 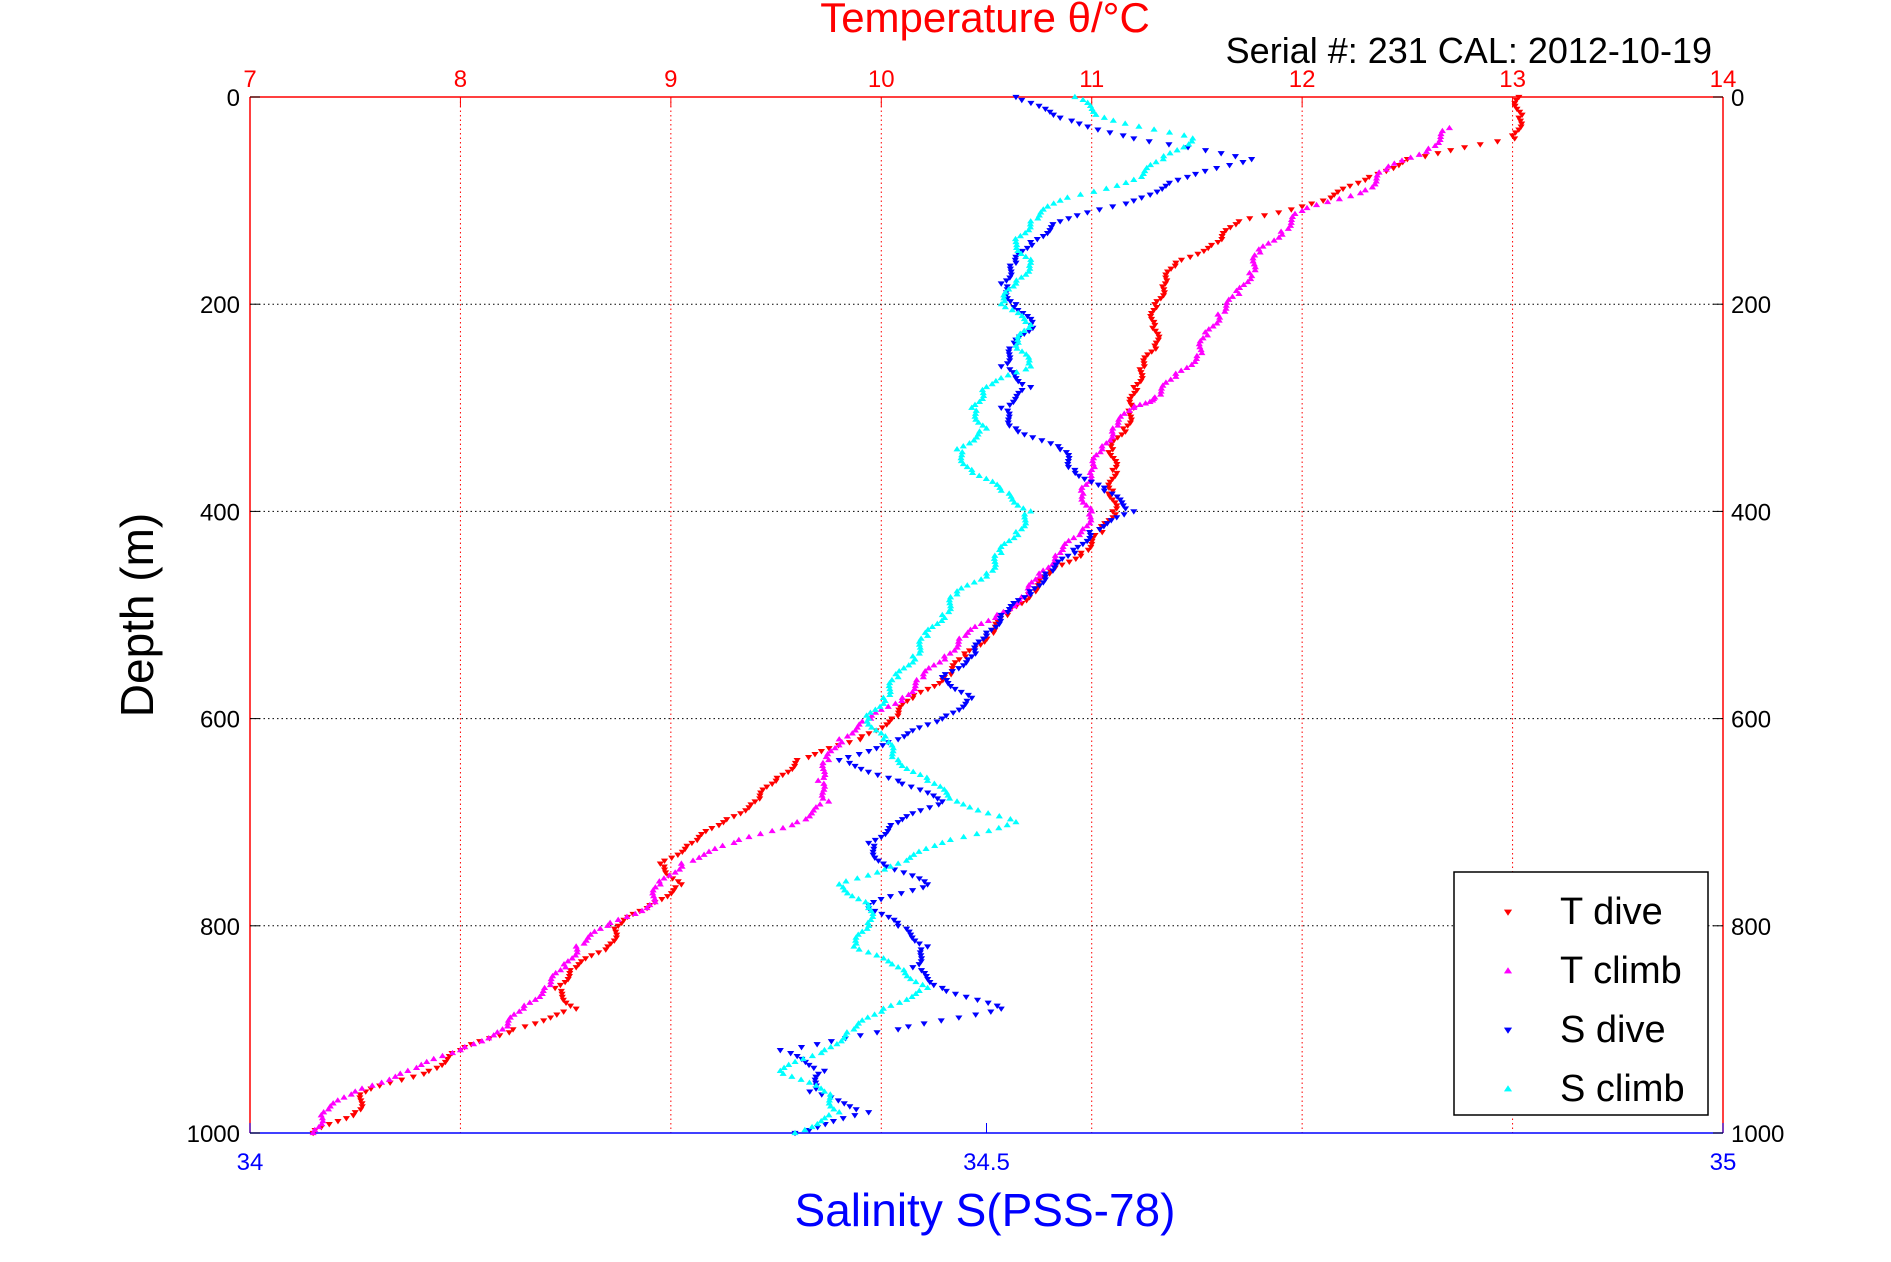 I want to click on salinity-tick-label: 34.5, so click(x=986, y=1162).